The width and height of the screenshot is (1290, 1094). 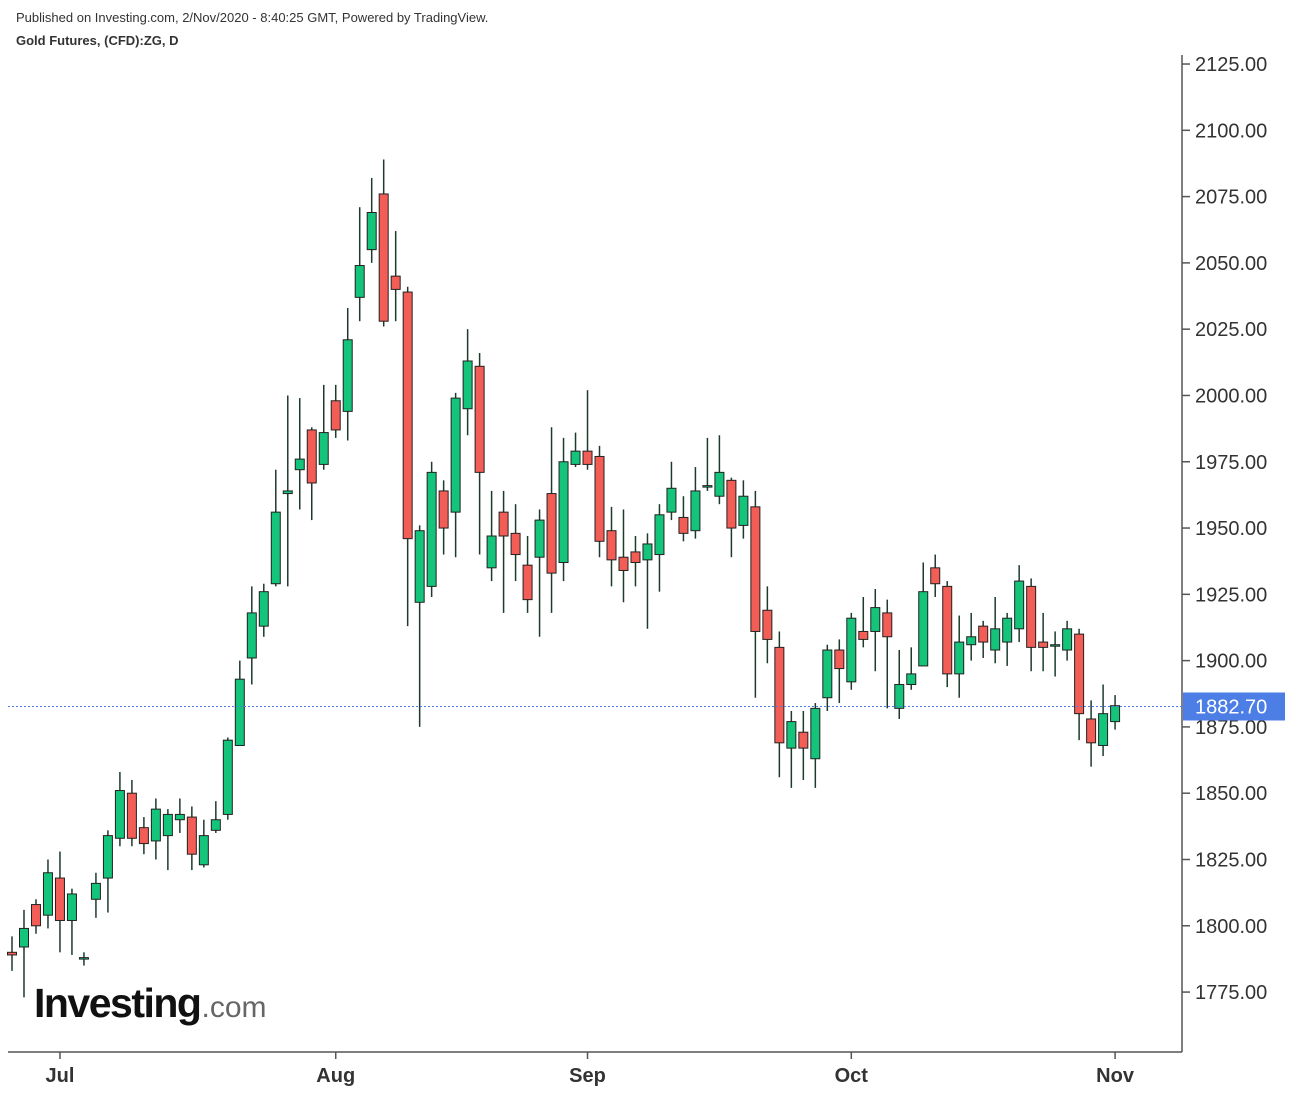 What do you see at coordinates (1231, 728) in the screenshot?
I see `y-tick-label: 1875.00` at bounding box center [1231, 728].